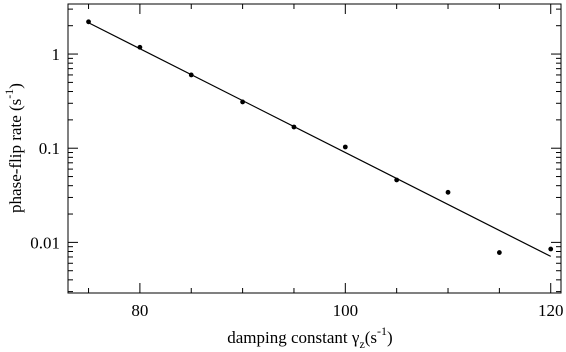  Describe the element at coordinates (45, 242) in the screenshot. I see `y-tick-label: 0.01` at that location.